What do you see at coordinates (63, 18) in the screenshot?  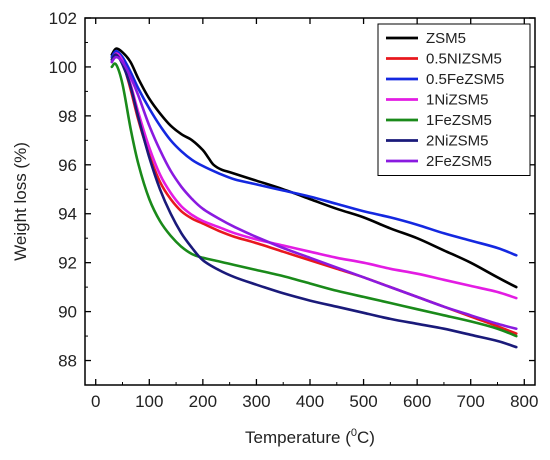 I see `y-tick-label: 102` at bounding box center [63, 18].